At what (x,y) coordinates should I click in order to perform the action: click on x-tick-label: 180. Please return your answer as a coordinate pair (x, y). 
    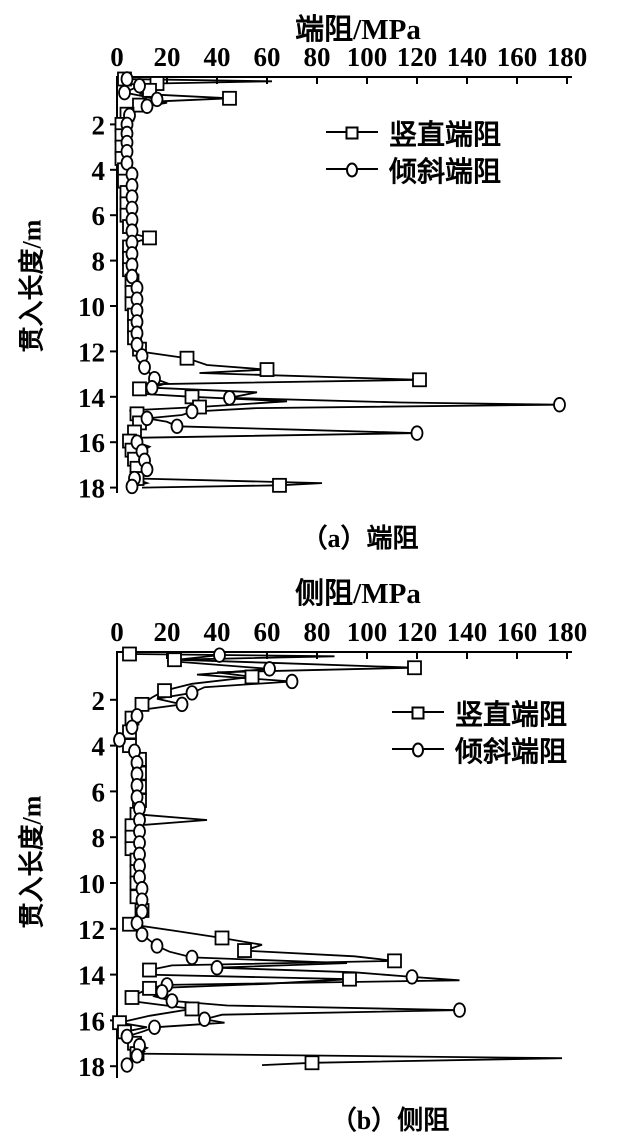
    Looking at the image, I should click on (567, 632).